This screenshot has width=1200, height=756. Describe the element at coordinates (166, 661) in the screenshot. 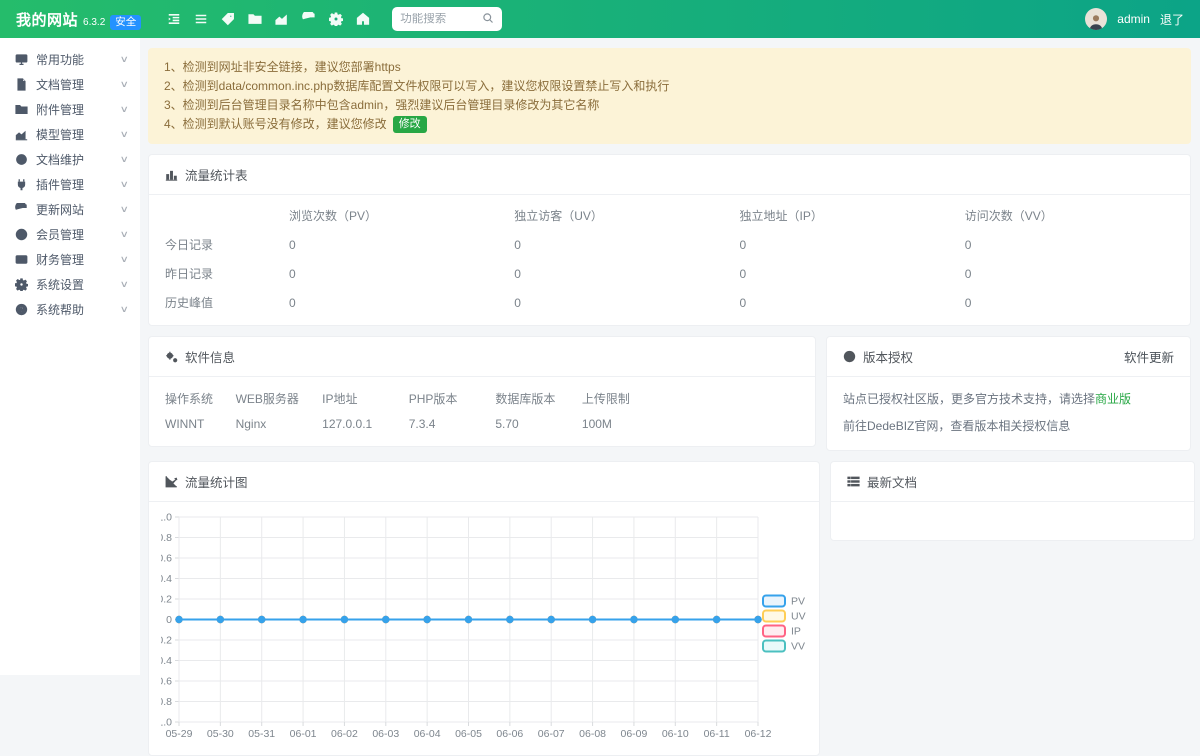

I see `svg-text: -0.4` at that location.